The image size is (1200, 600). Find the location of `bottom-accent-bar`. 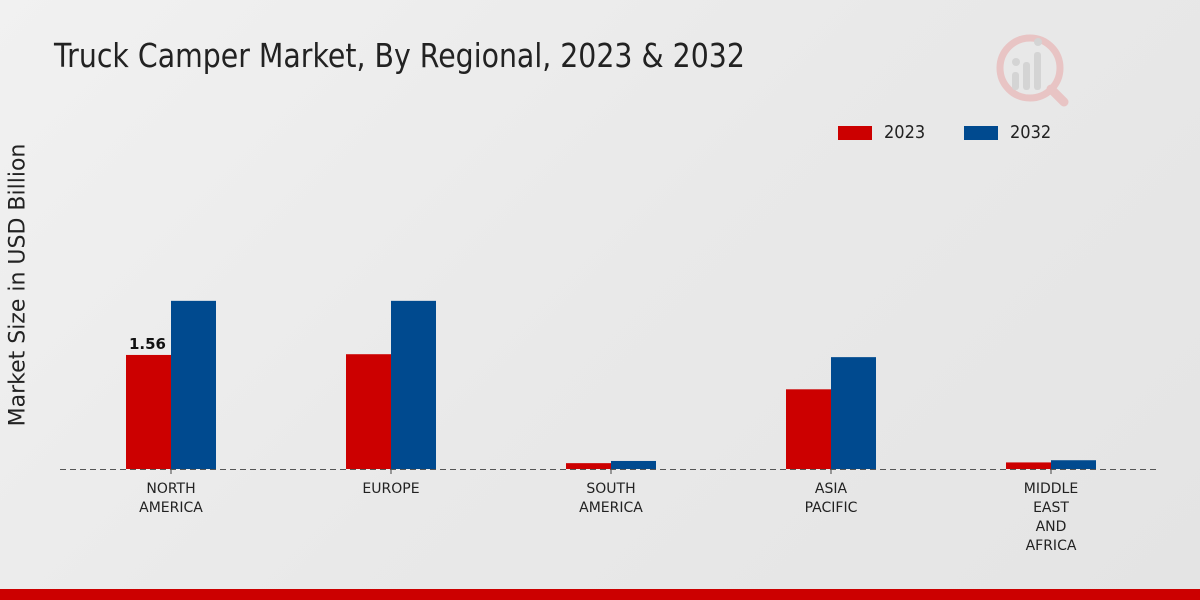

bottom-accent-bar is located at coordinates (600, 594).